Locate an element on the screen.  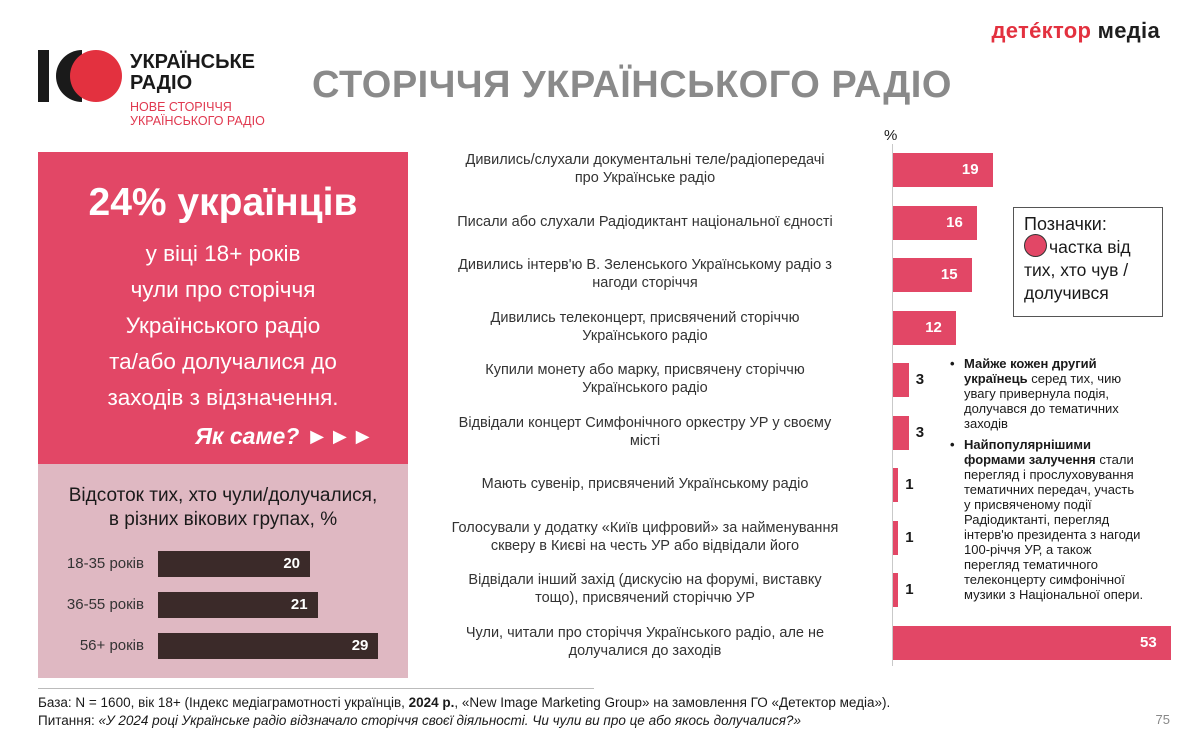
note-line: увагу привернула подія, is located at coordinates (1073, 393).